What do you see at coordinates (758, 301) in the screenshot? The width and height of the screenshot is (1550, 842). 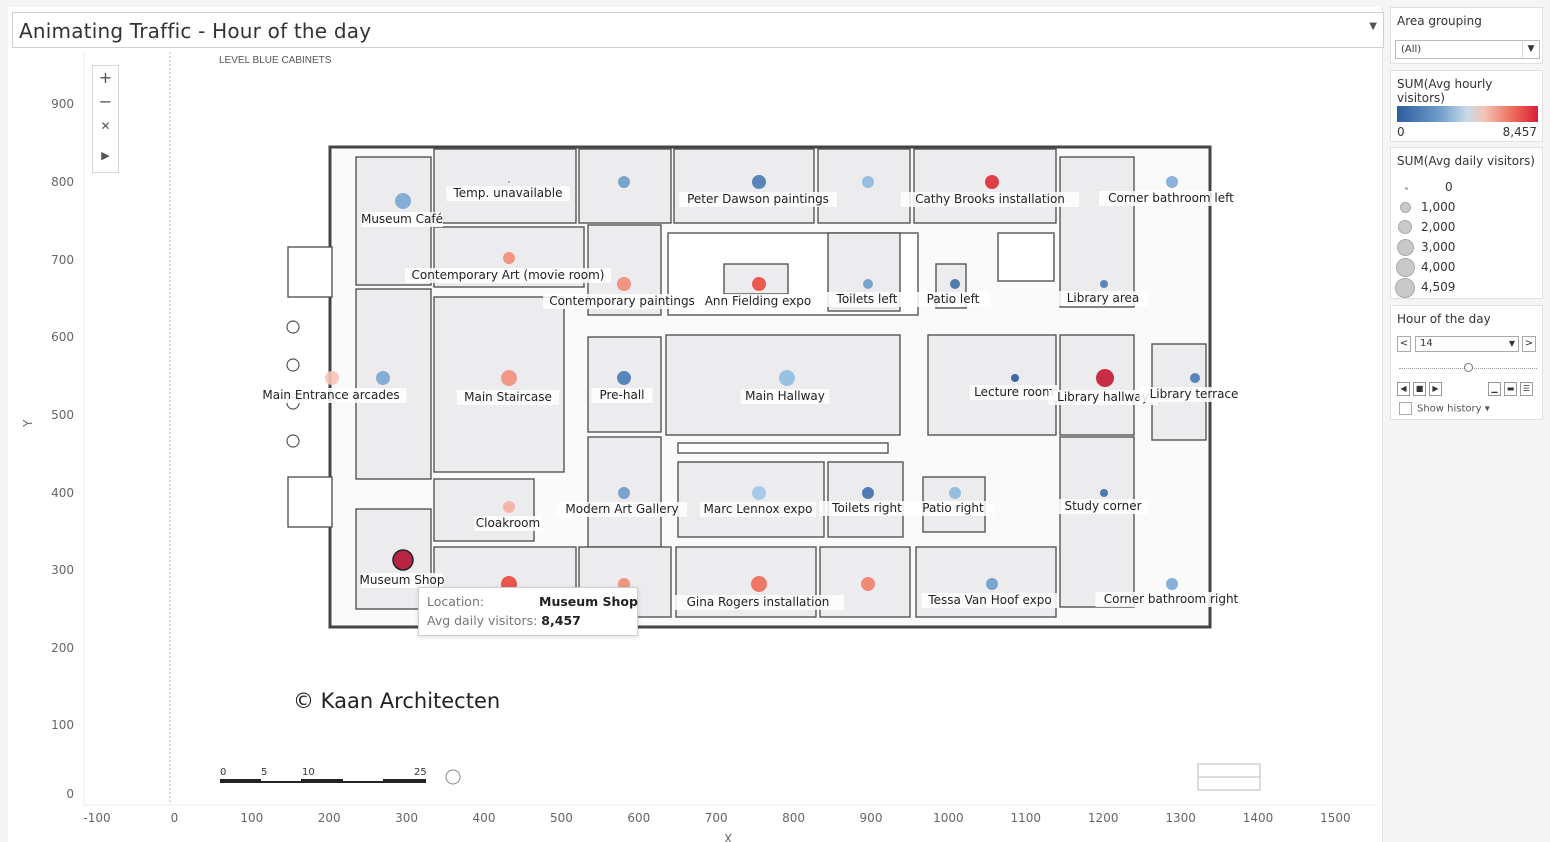 I see `location-label: Ann Fielding expo` at bounding box center [758, 301].